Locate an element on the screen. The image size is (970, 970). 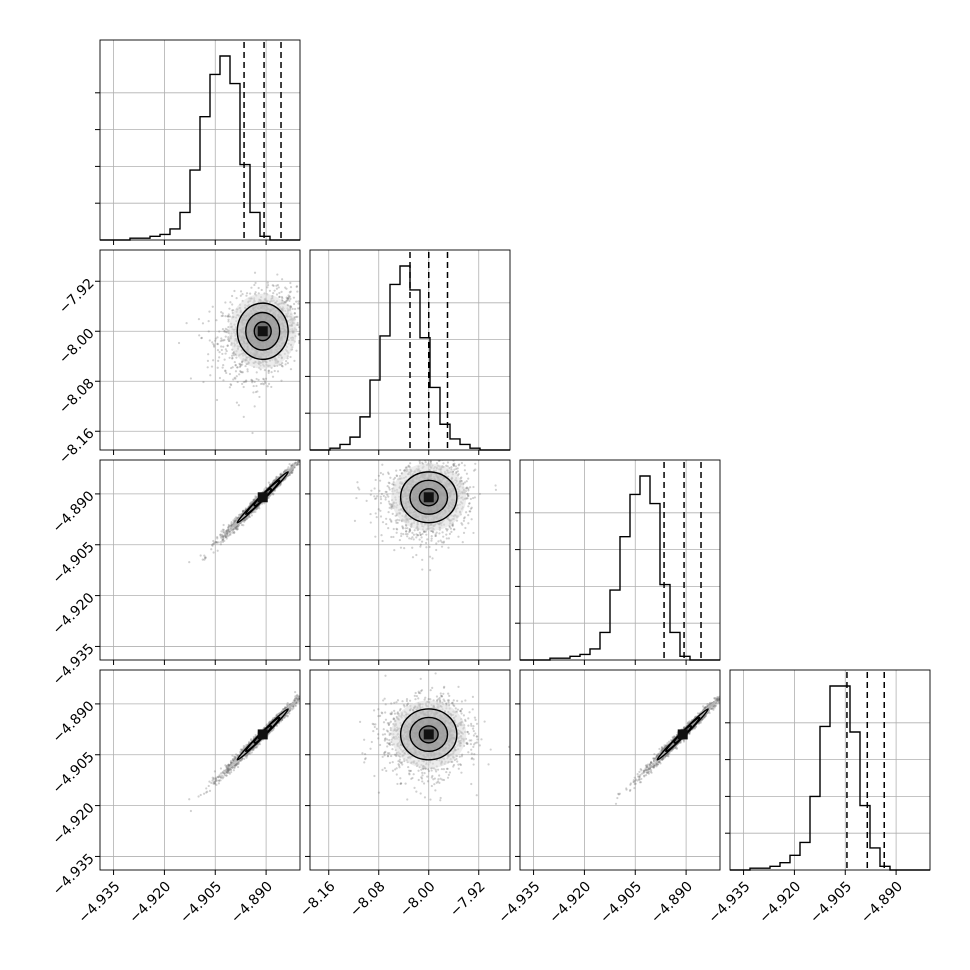
histogram-b is located at coordinates (408, 352).